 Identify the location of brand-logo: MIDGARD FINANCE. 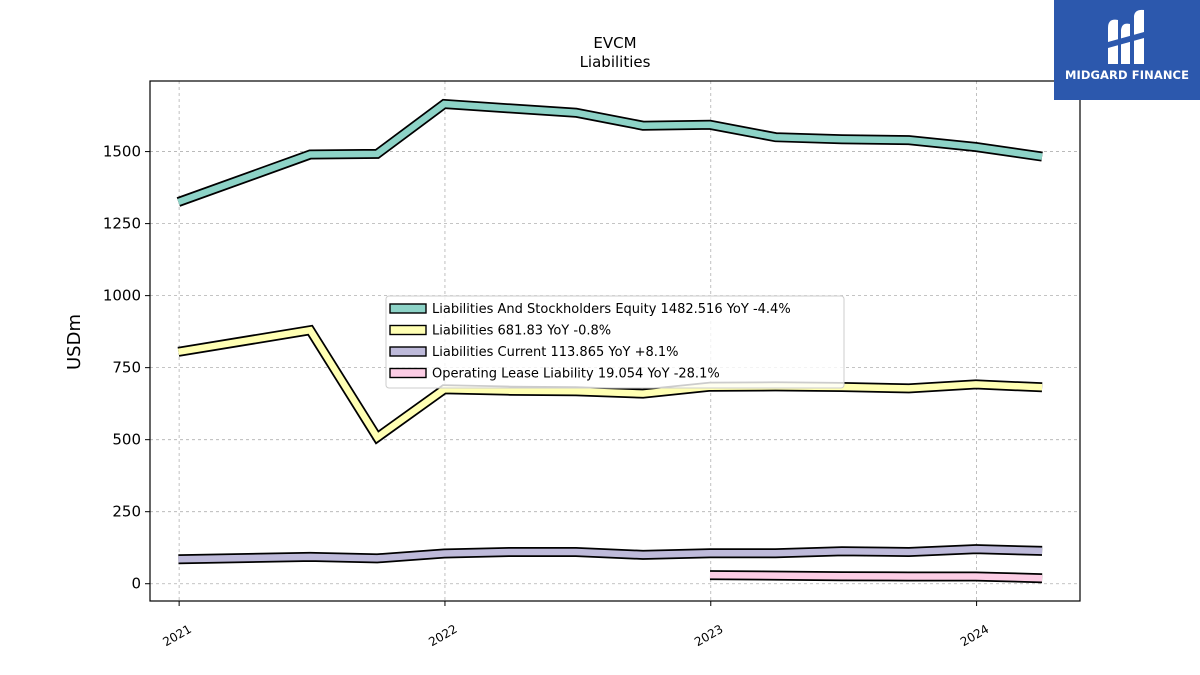
(1127, 50).